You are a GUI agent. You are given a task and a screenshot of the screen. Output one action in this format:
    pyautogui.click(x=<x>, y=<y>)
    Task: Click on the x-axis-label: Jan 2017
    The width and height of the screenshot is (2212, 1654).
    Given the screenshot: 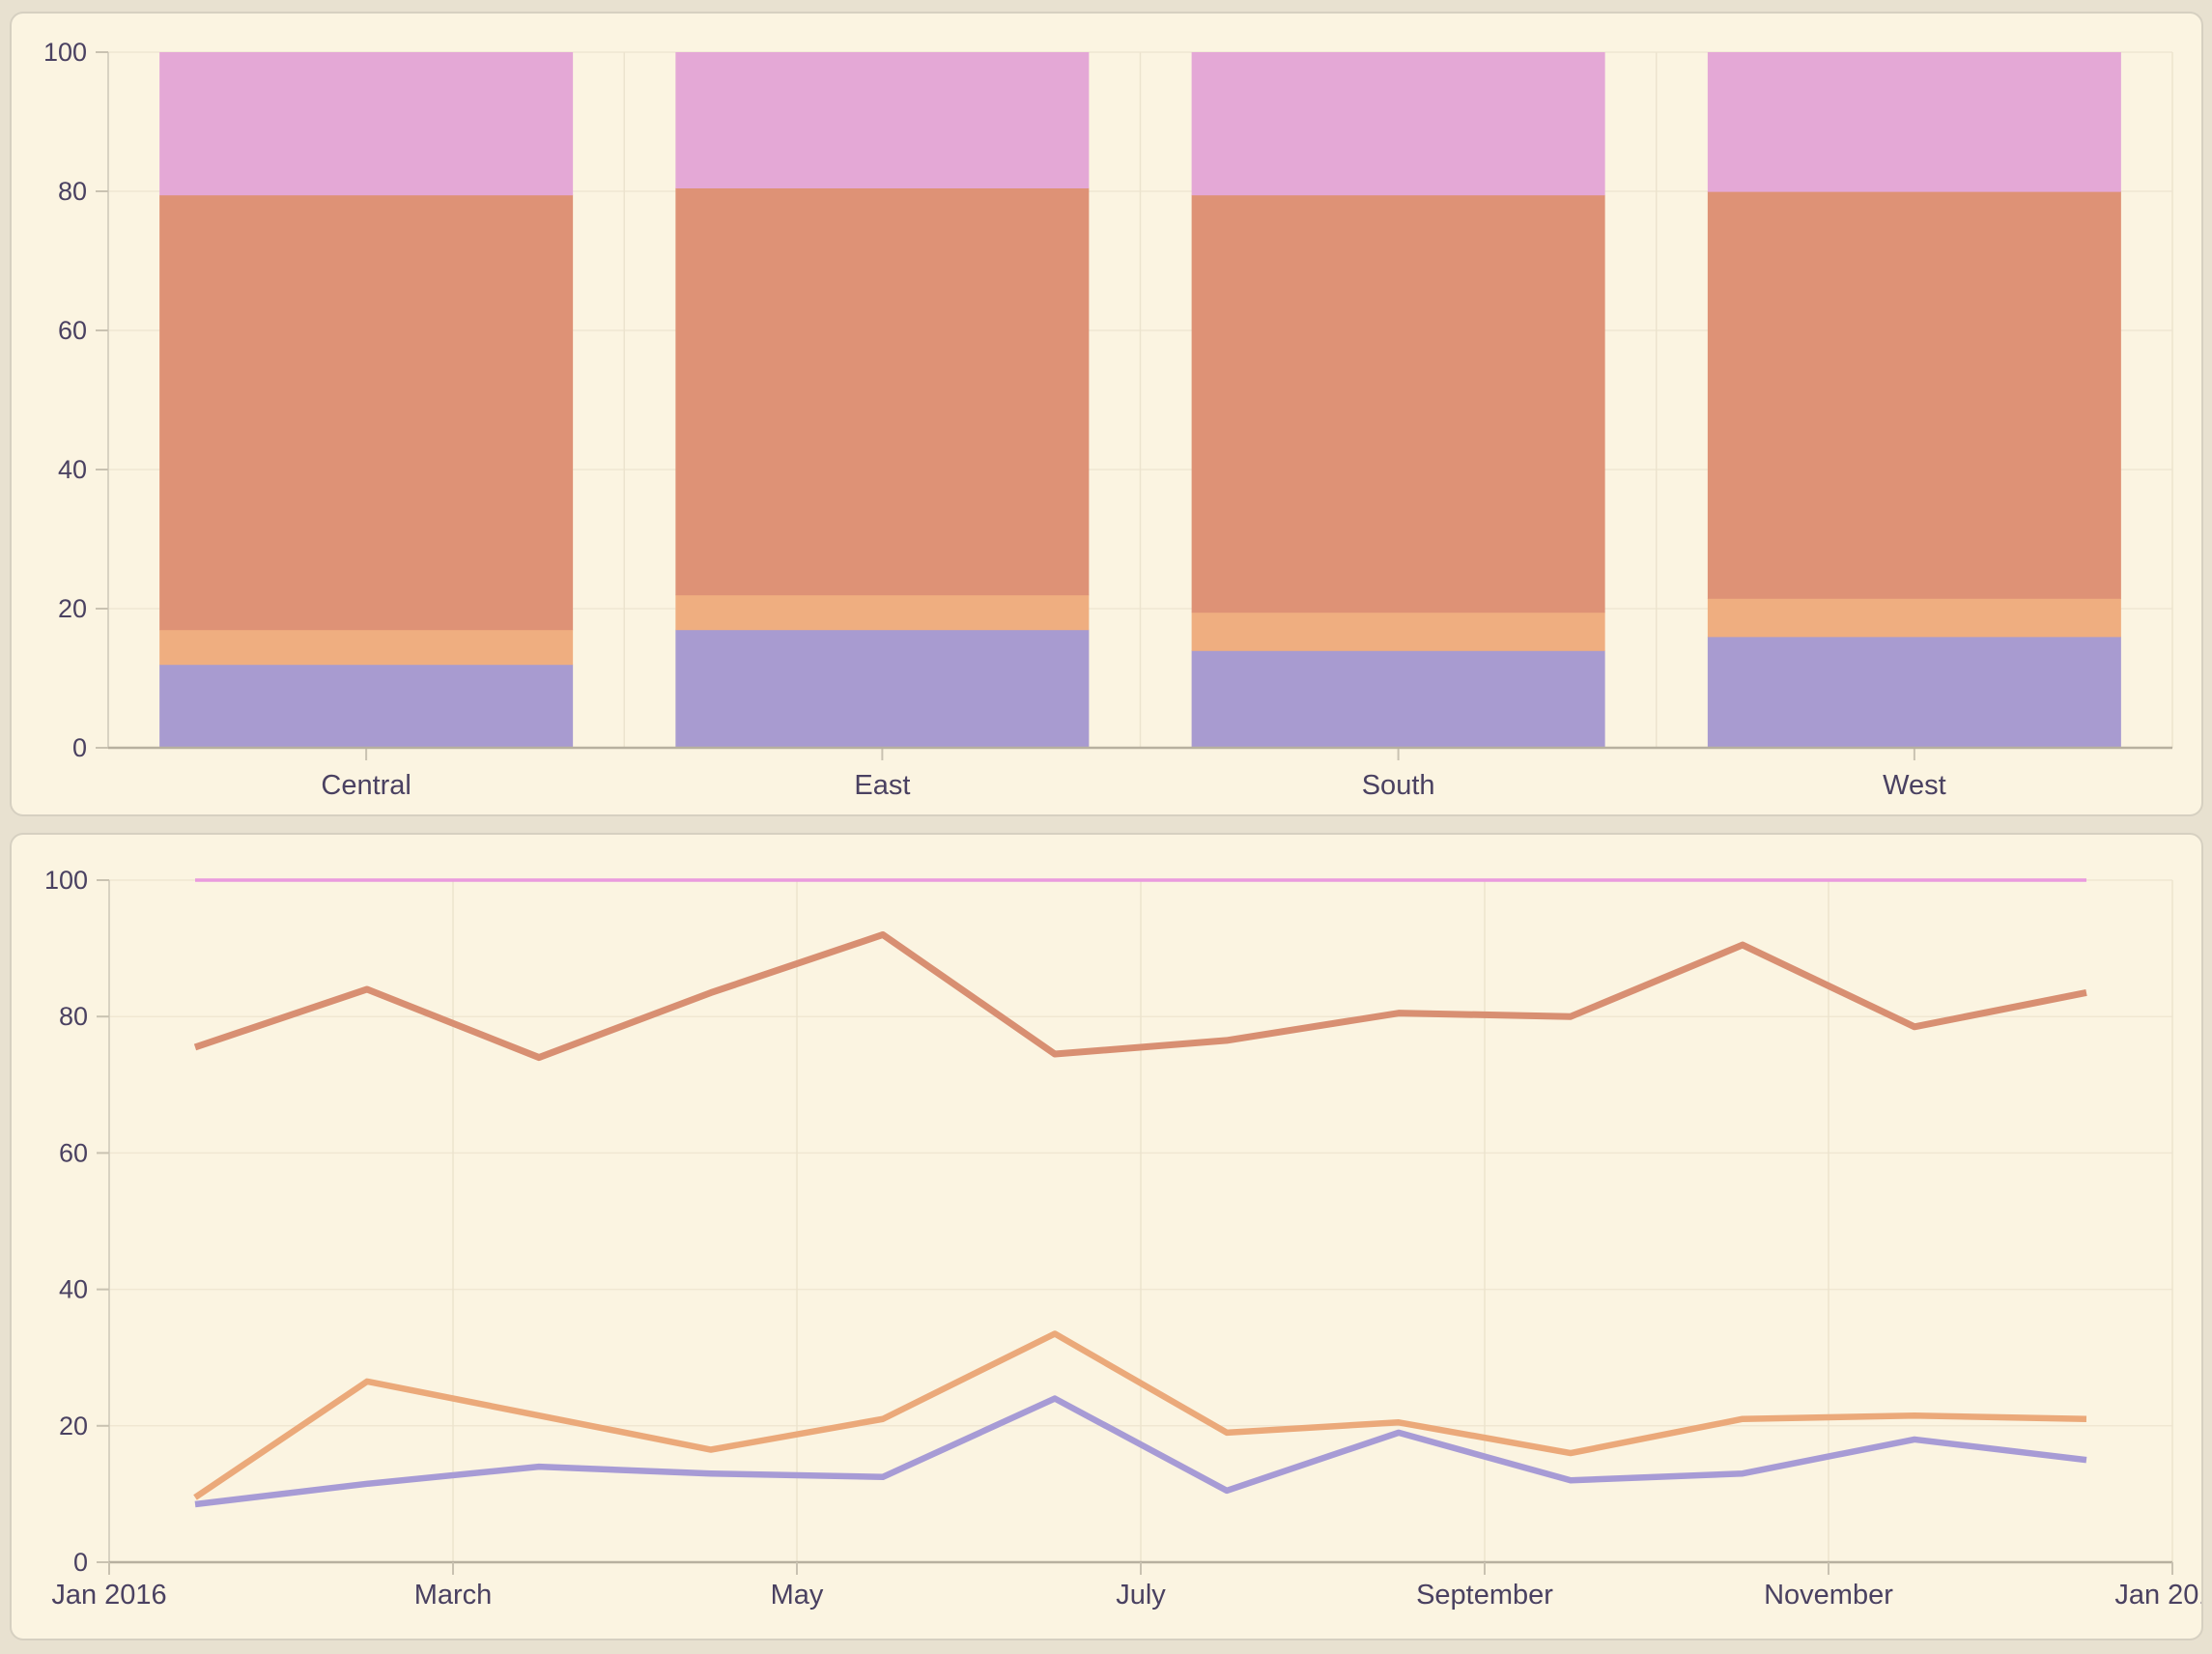 What is the action you would take?
    pyautogui.click(x=2157, y=1596)
    